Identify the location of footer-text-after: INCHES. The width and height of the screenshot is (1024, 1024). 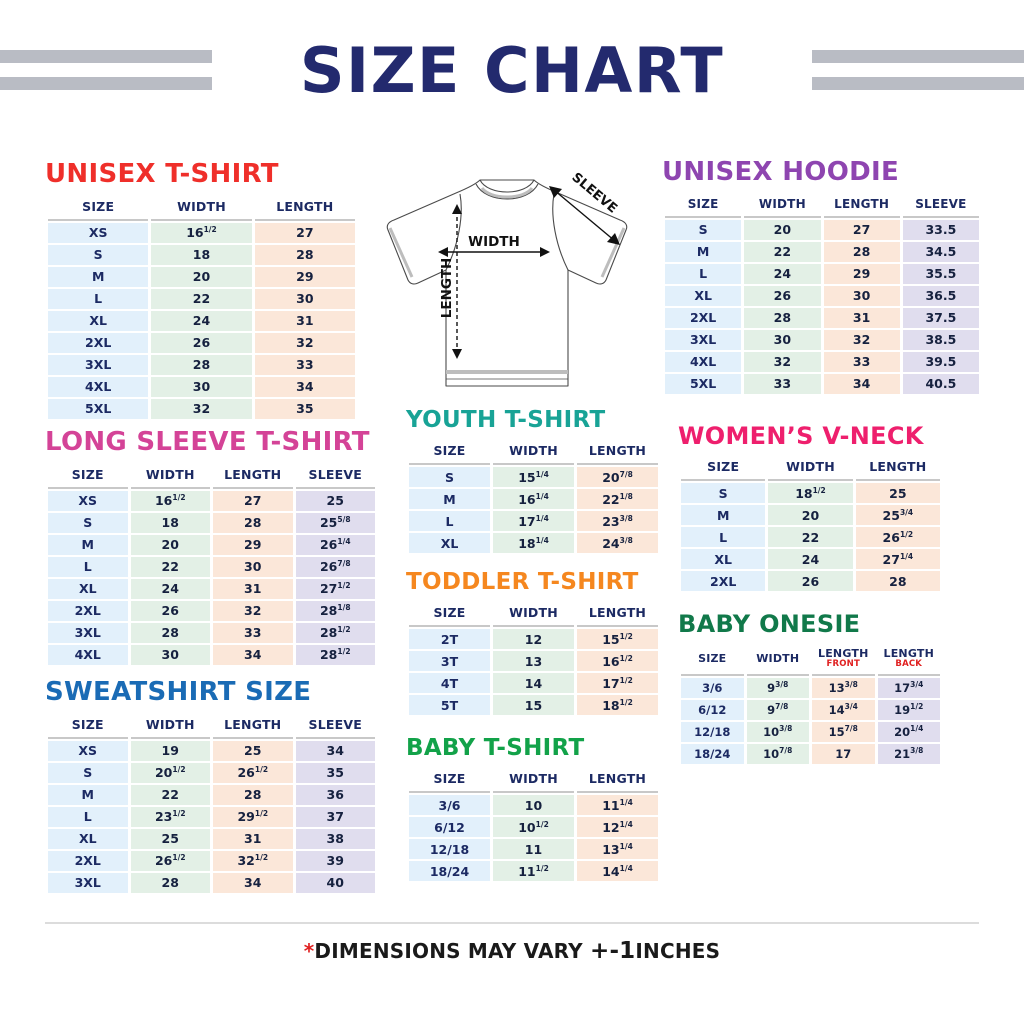
(678, 951).